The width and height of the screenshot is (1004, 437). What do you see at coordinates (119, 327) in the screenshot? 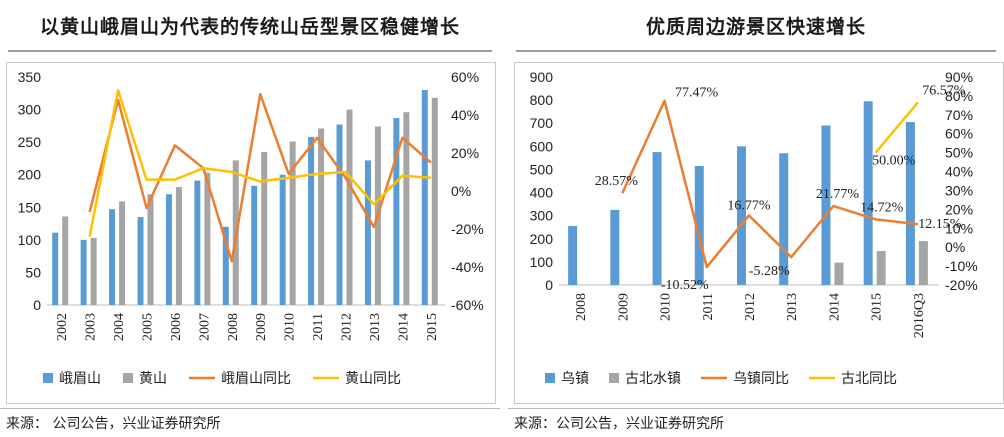
I see `left-x-tick: 2004` at bounding box center [119, 327].